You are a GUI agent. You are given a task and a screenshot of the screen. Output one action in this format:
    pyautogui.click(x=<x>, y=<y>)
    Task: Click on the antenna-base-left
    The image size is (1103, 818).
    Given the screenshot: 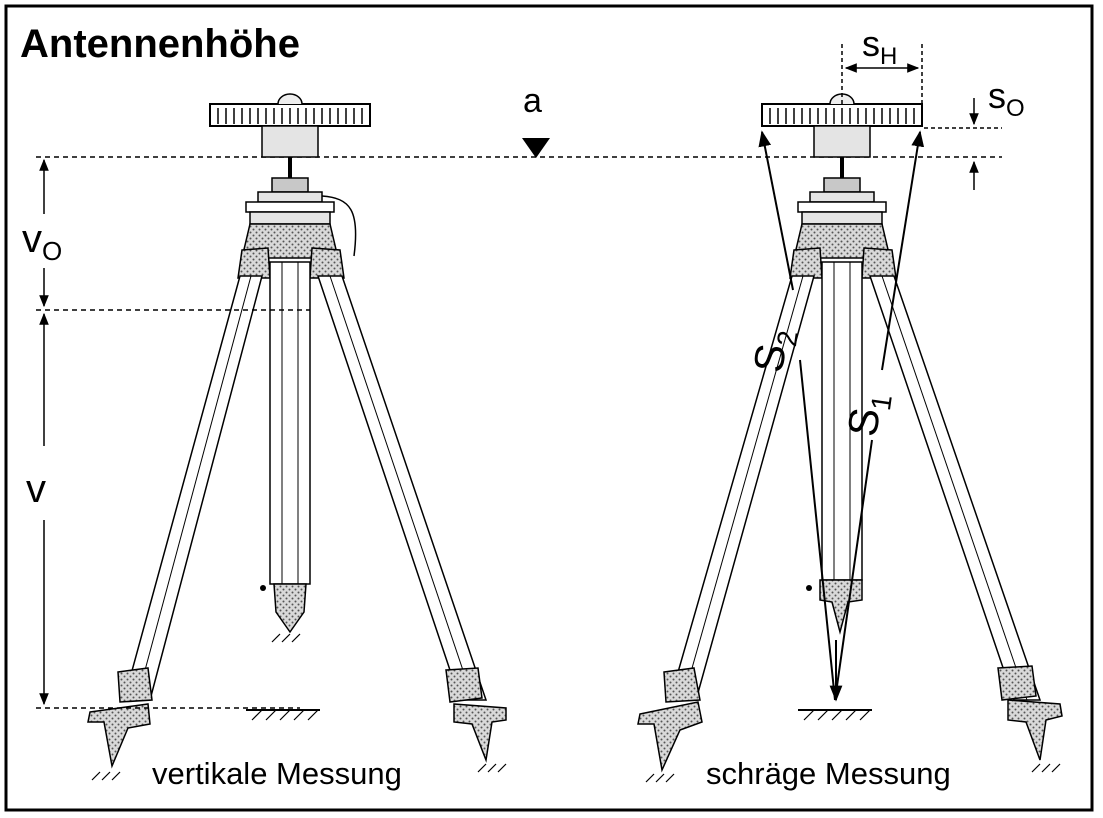 What is the action you would take?
    pyautogui.click(x=290, y=141)
    